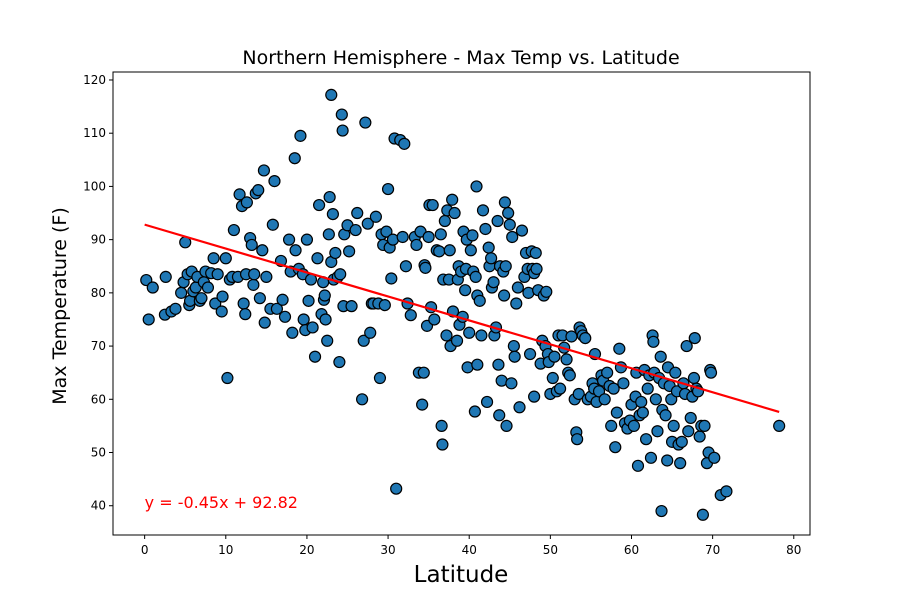 Image resolution: width=900 pixels, height=600 pixels. Describe the element at coordinates (60, 305) in the screenshot. I see `y-axis-label: Max Temperature (F)` at that location.